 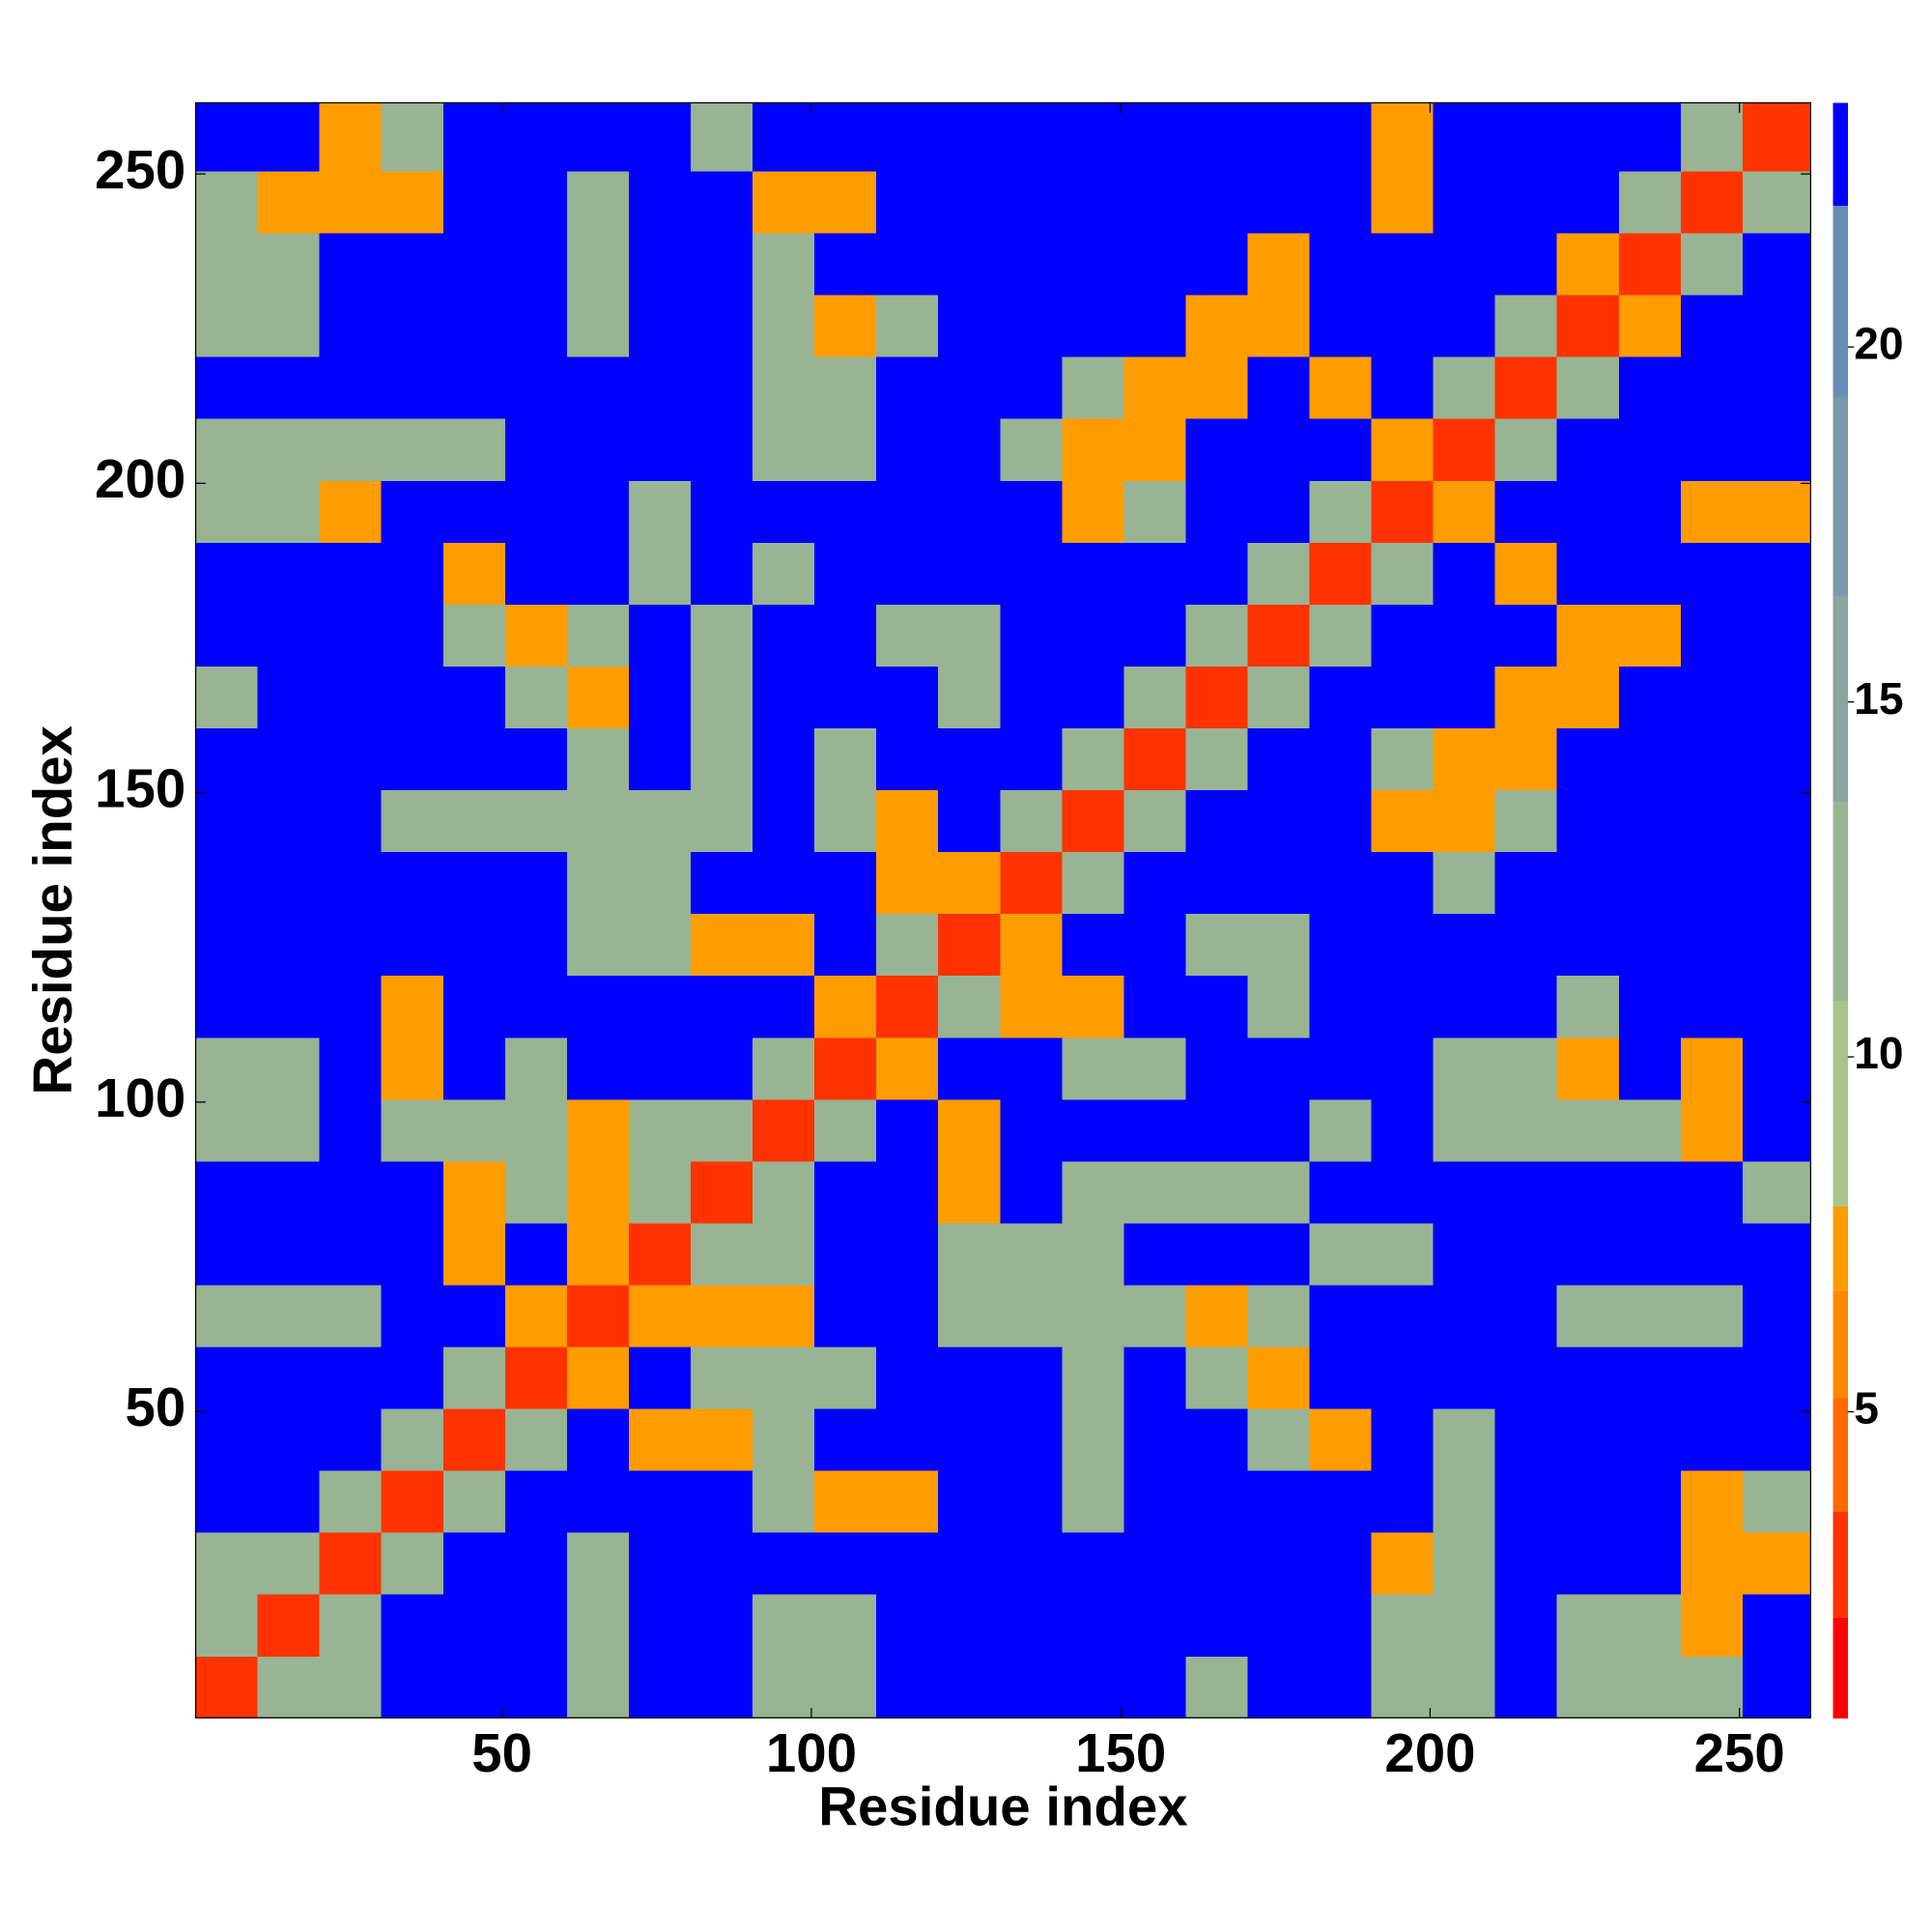 I want to click on y-axis-label: Residue index, so click(x=52, y=909).